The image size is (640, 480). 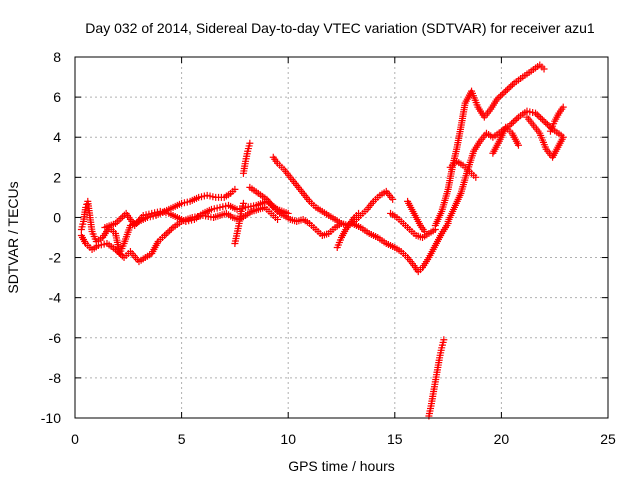 I want to click on series-arc-r, so click(x=505, y=140).